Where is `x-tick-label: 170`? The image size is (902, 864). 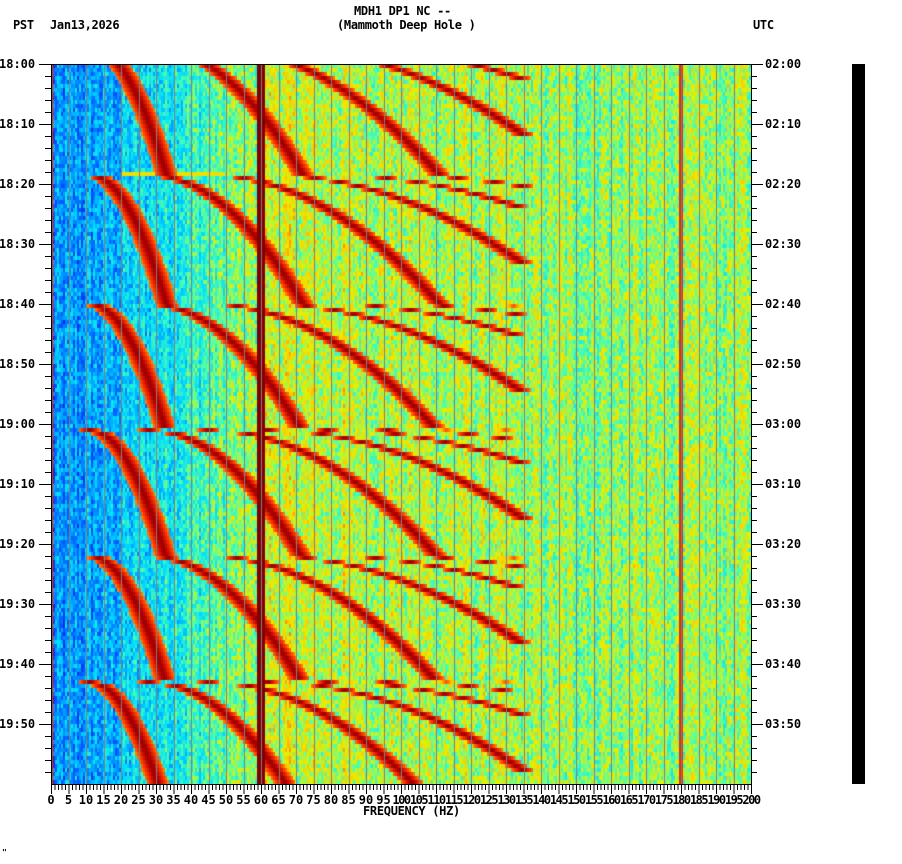
x-tick-label: 170 is located at coordinates (646, 800).